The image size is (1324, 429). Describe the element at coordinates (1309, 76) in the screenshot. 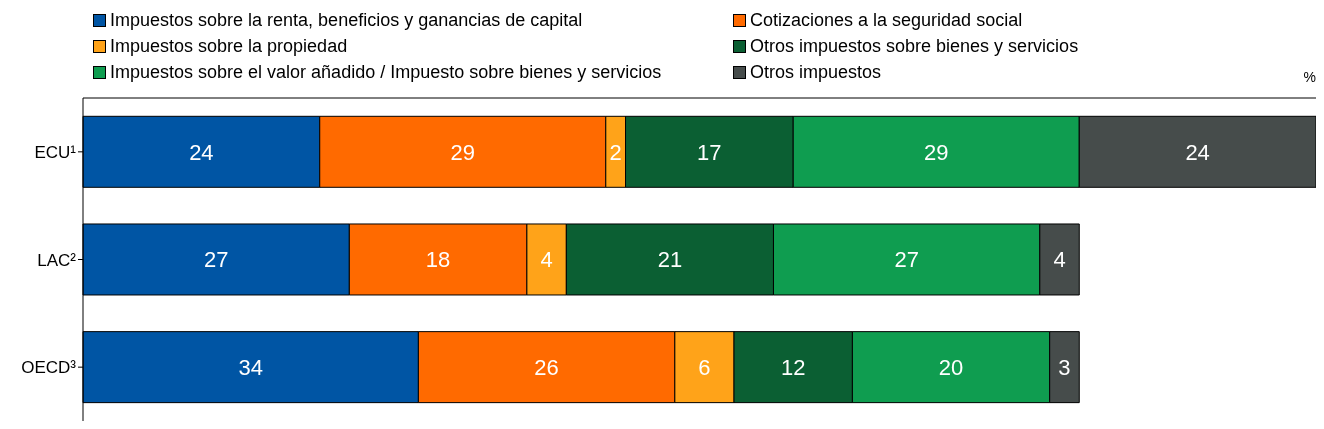

I see `x-axis-title: %` at that location.